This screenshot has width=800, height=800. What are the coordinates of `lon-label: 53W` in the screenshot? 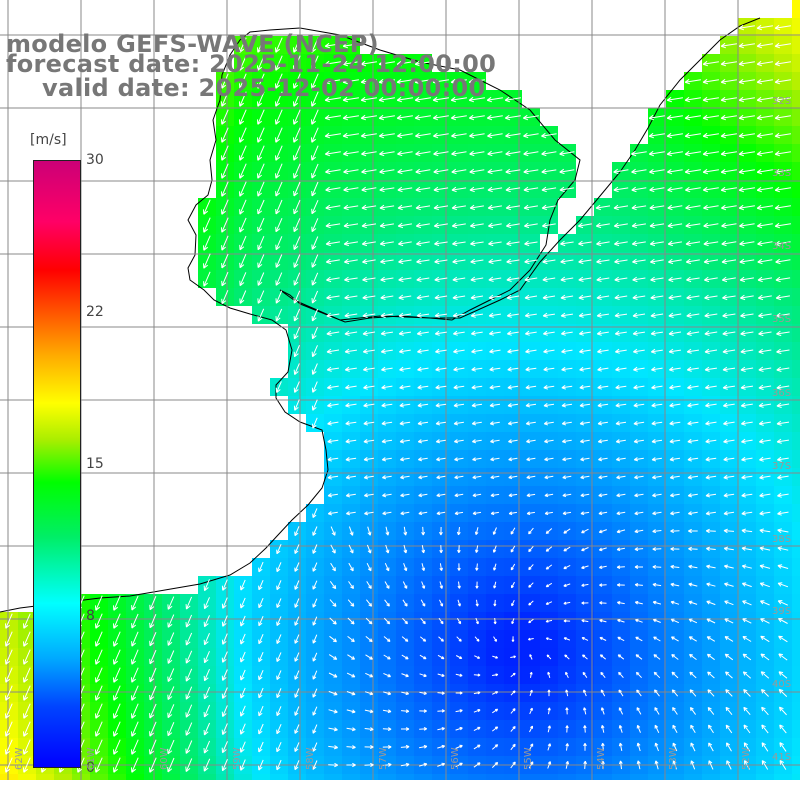 It's located at (673, 758).